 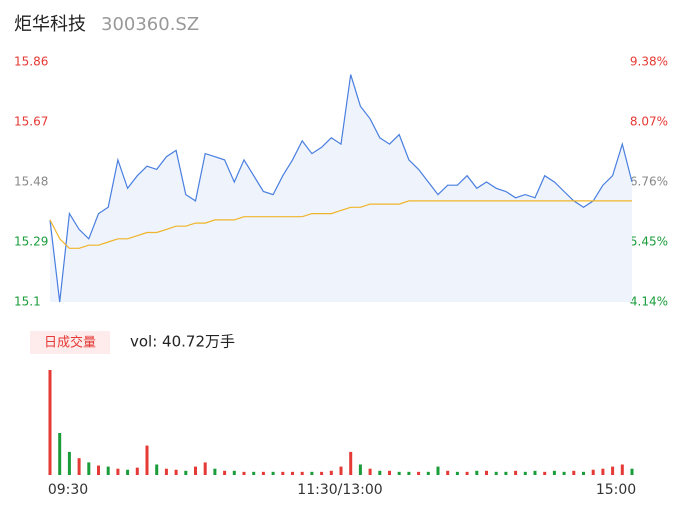 I want to click on y2-tick-label: 5.45%, so click(x=649, y=242).